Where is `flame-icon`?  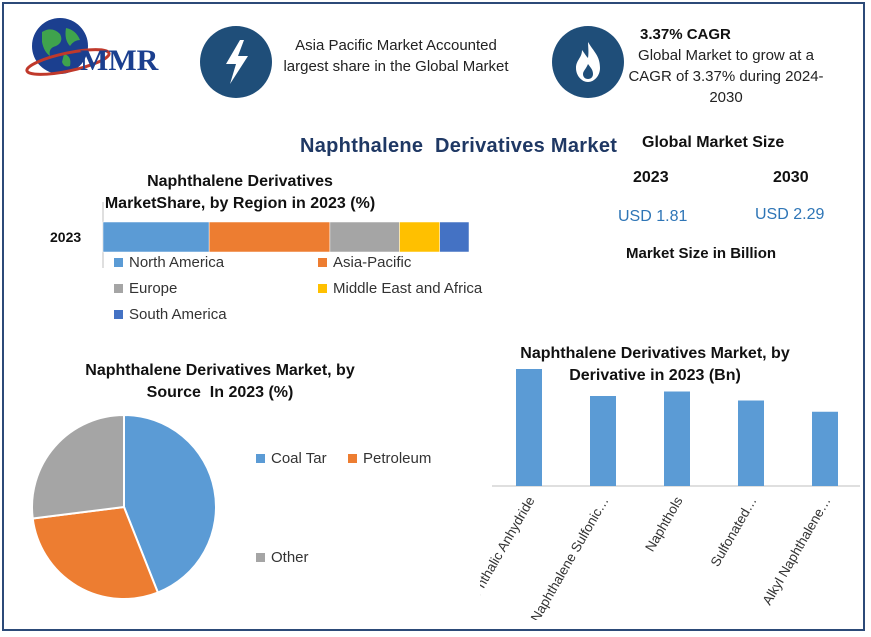
flame-icon is located at coordinates (588, 62).